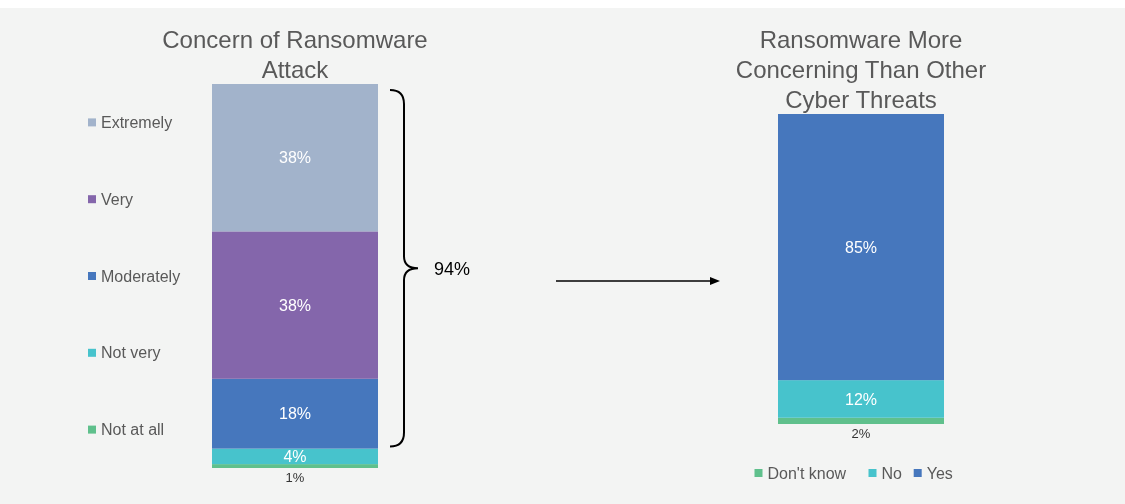 Image resolution: width=1125 pixels, height=504 pixels. Describe the element at coordinates (137, 122) in the screenshot. I see `legend-label: Extremely` at that location.